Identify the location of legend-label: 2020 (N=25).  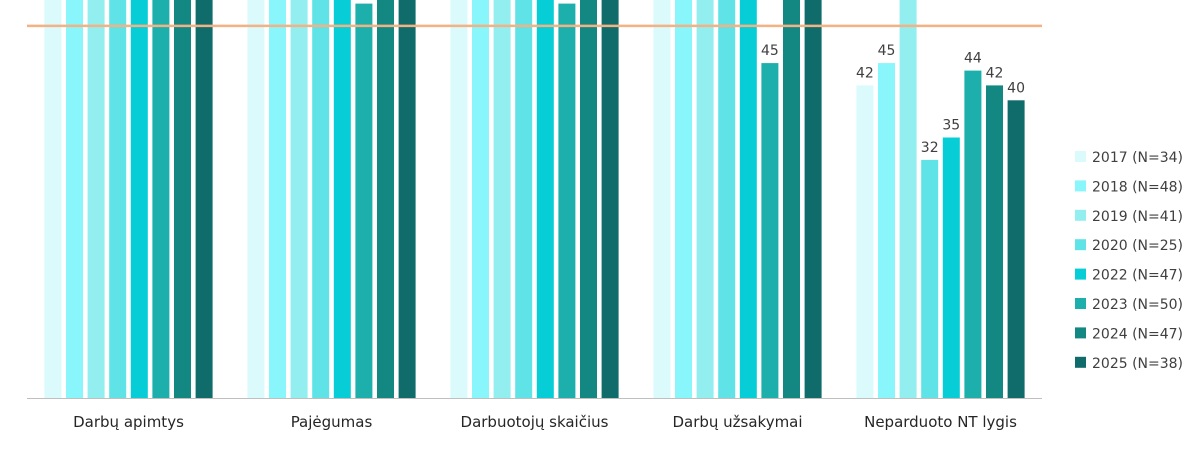
(1137, 246).